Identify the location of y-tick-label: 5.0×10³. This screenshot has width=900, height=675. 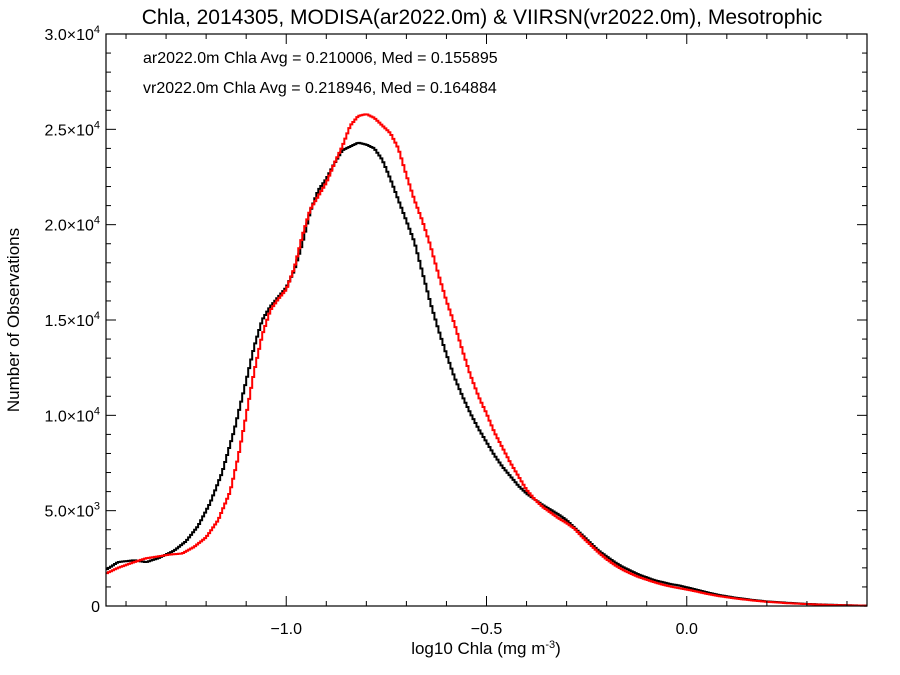
(72, 511).